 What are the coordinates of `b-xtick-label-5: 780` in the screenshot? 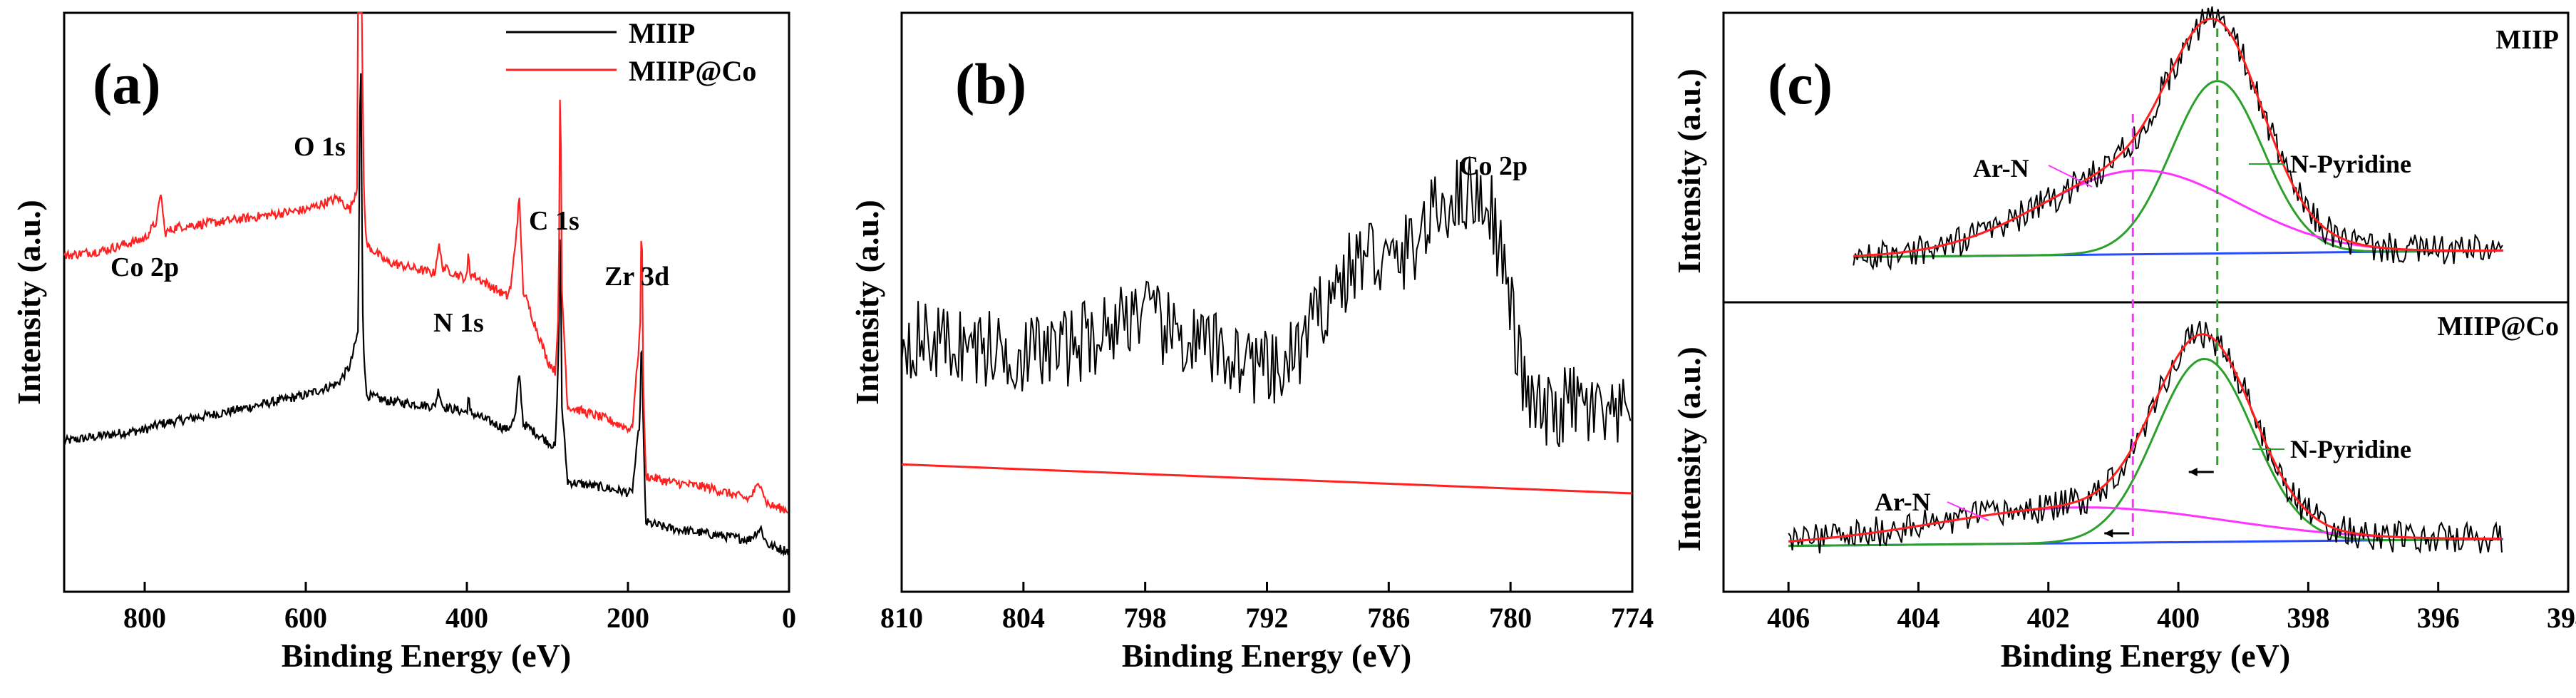 It's located at (1510, 618).